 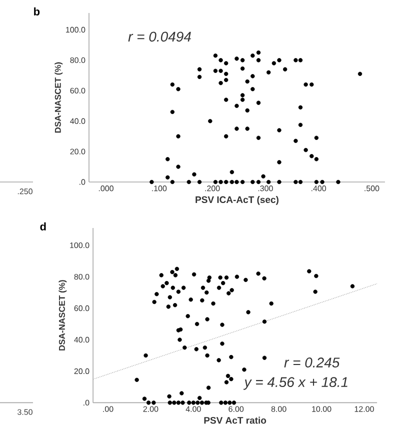 What do you see at coordinates (364, 409) in the screenshot?
I see `x-tick-label: 12.00` at bounding box center [364, 409].